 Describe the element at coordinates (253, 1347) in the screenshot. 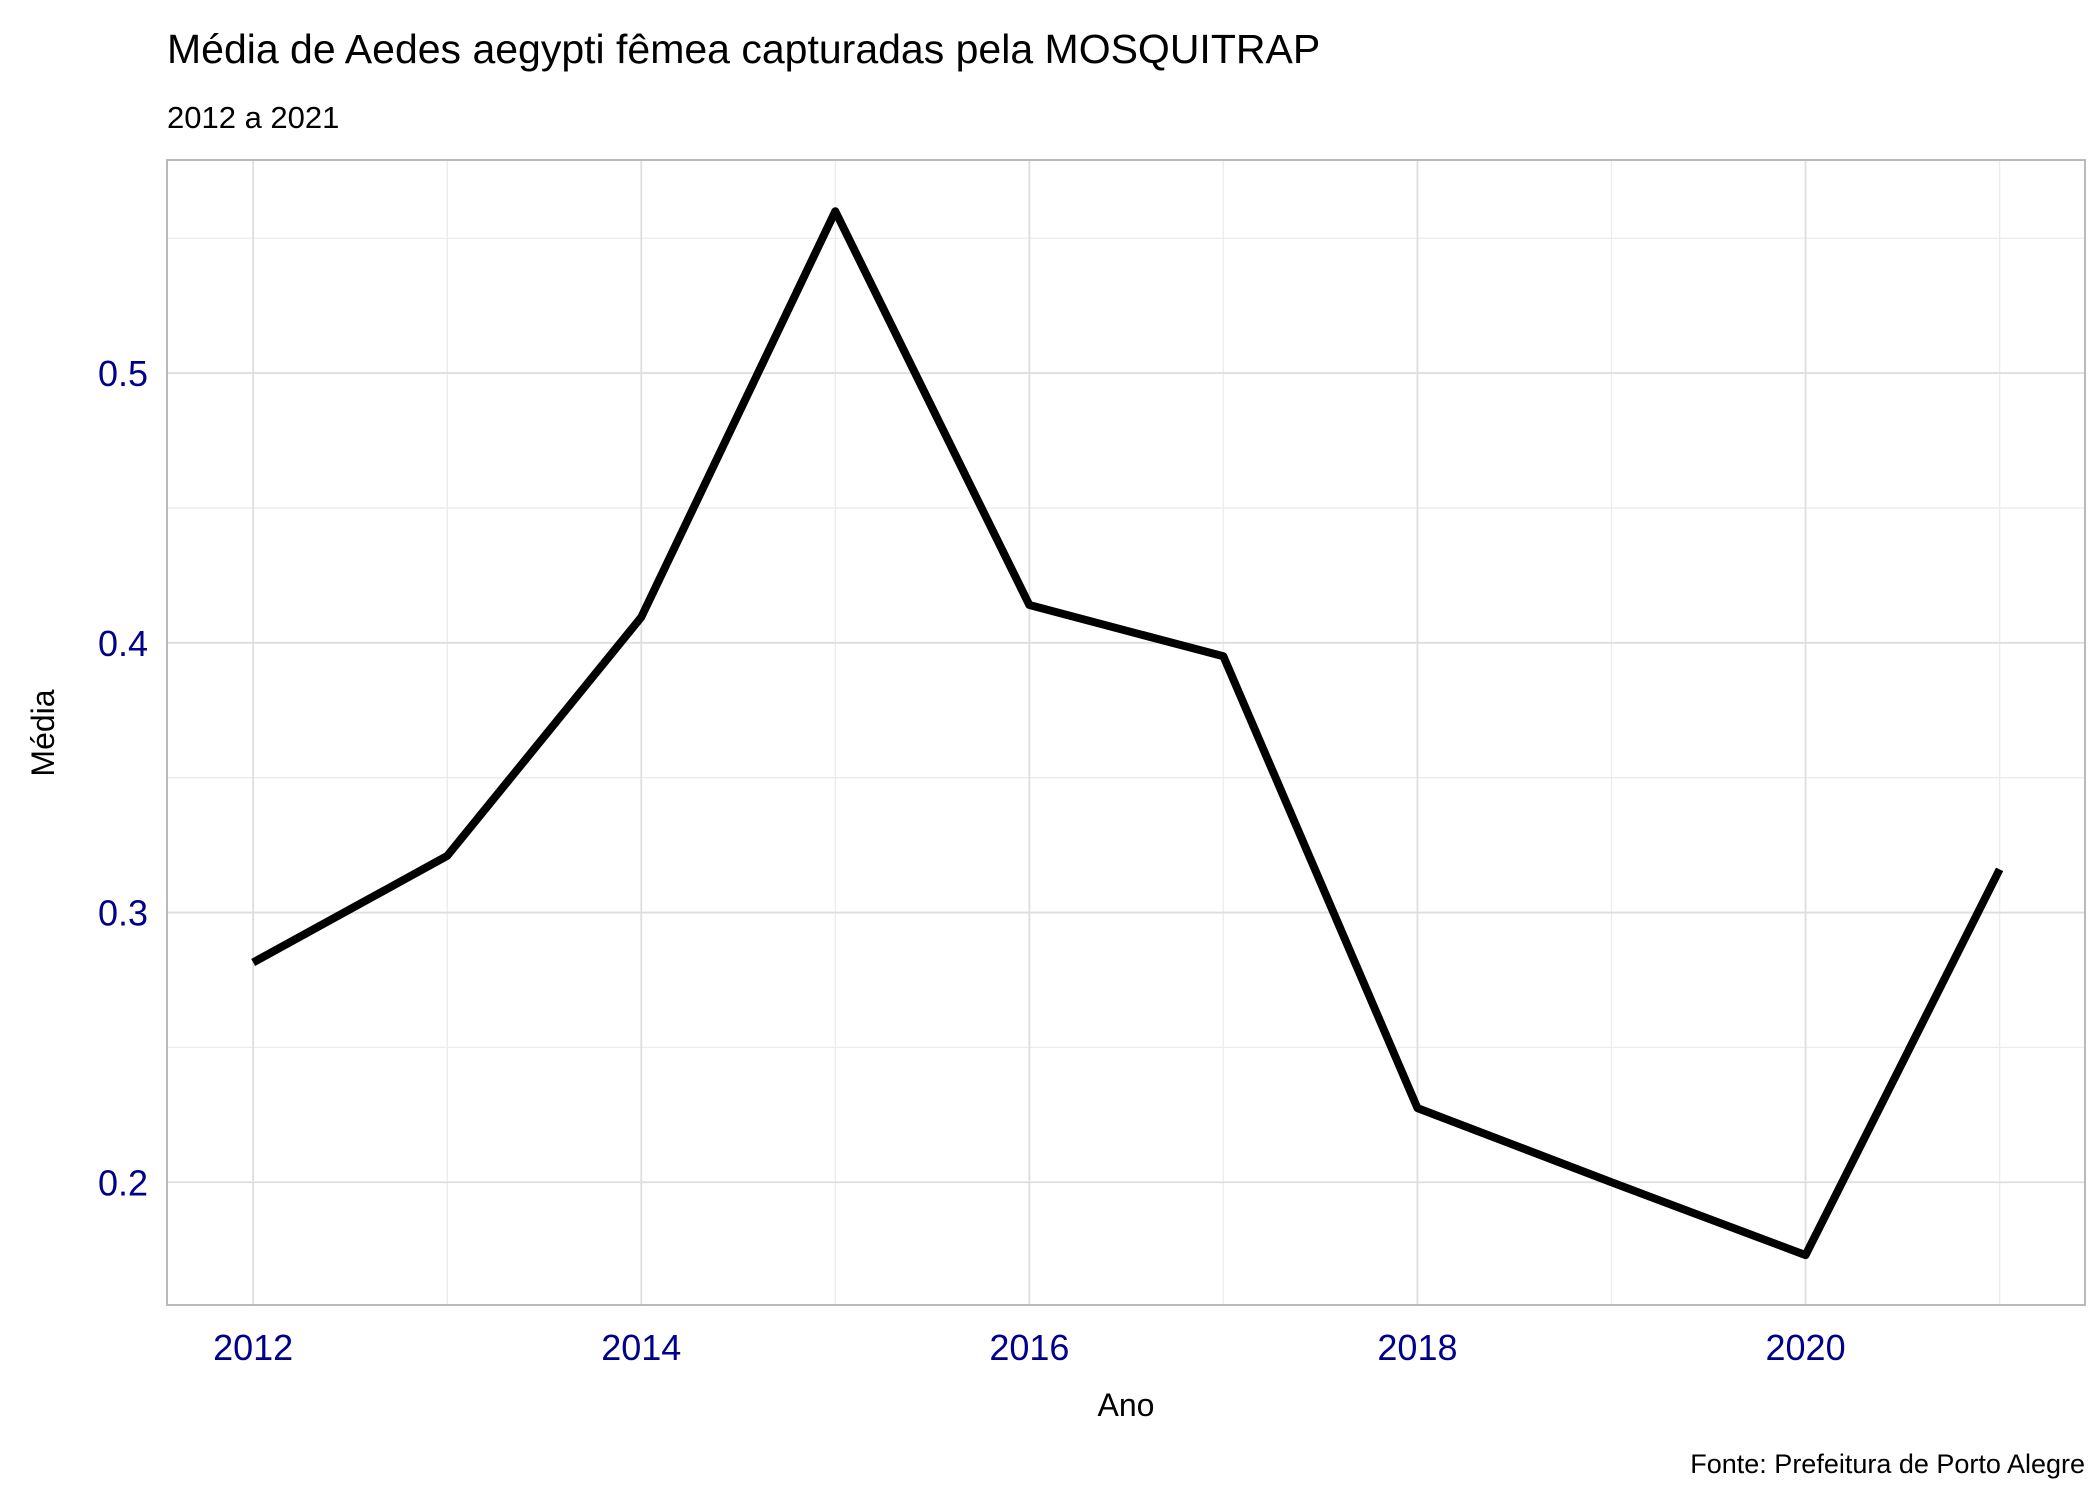

I see `x-tick-label: 2012` at that location.